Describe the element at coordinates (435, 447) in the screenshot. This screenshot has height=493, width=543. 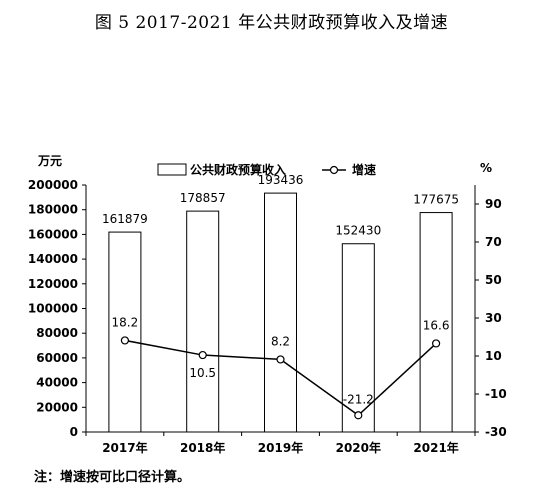
I see `x-tick-label: 2021年` at that location.